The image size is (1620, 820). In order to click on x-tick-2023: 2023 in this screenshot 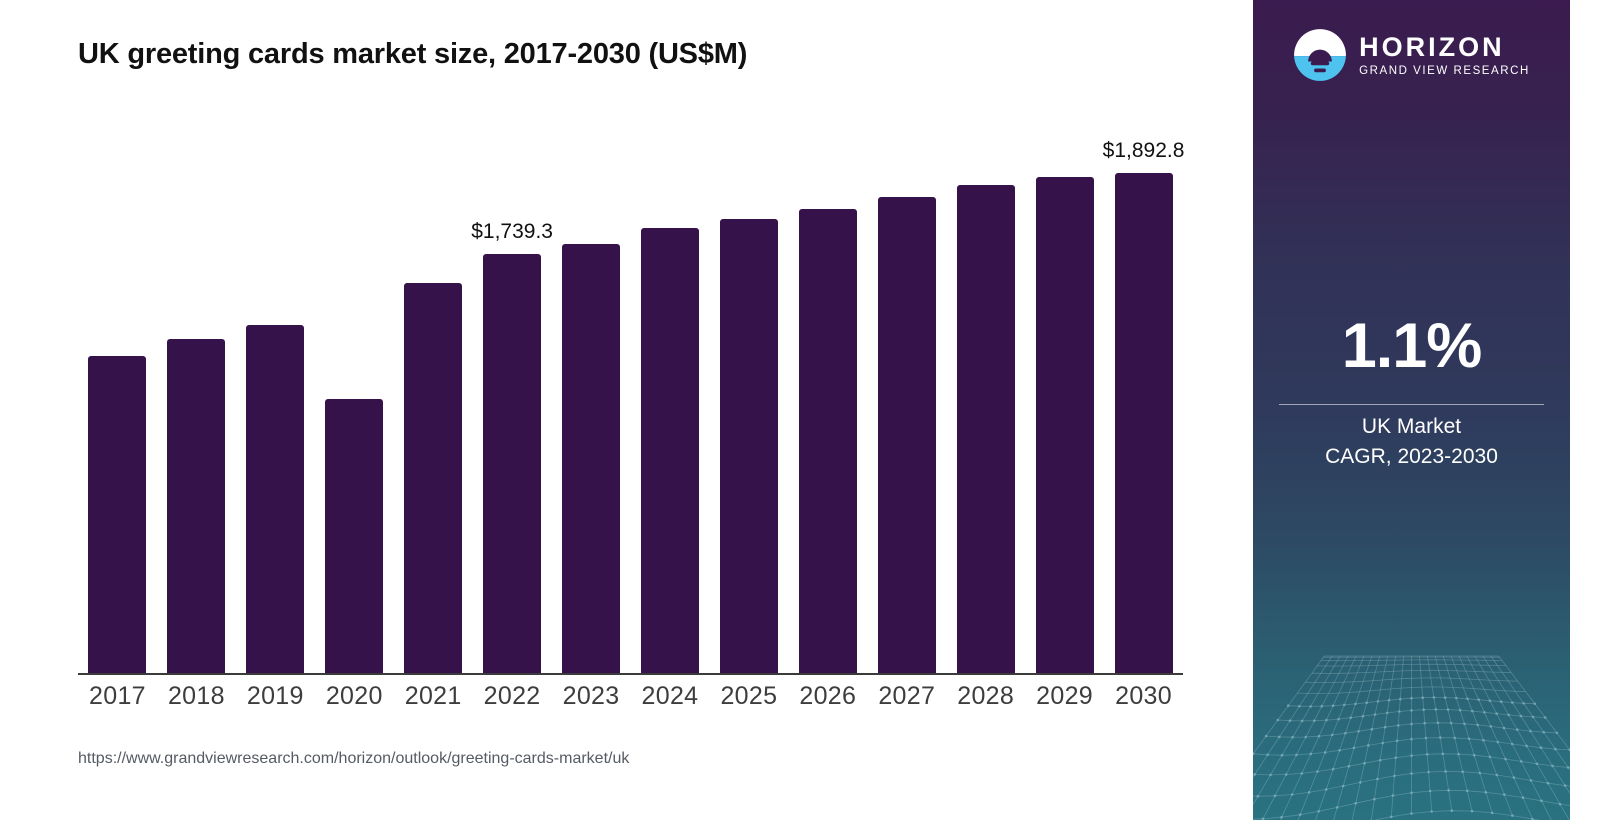, I will do `click(591, 696)`.